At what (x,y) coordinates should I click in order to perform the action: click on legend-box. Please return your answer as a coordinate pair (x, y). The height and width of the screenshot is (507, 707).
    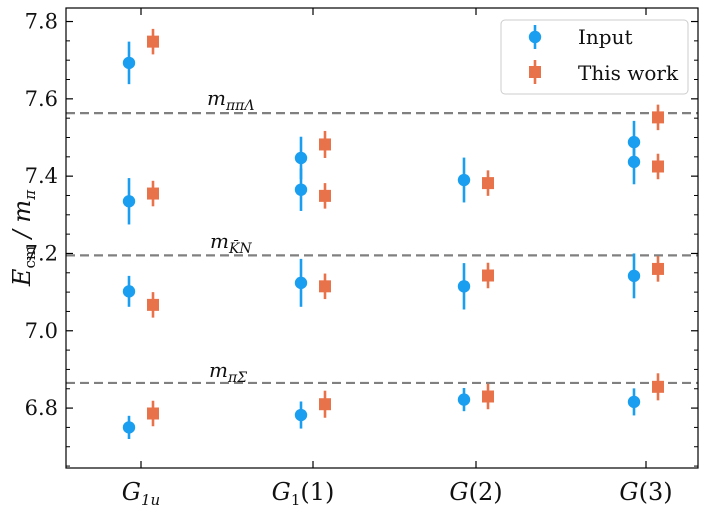
    Looking at the image, I should click on (594, 57).